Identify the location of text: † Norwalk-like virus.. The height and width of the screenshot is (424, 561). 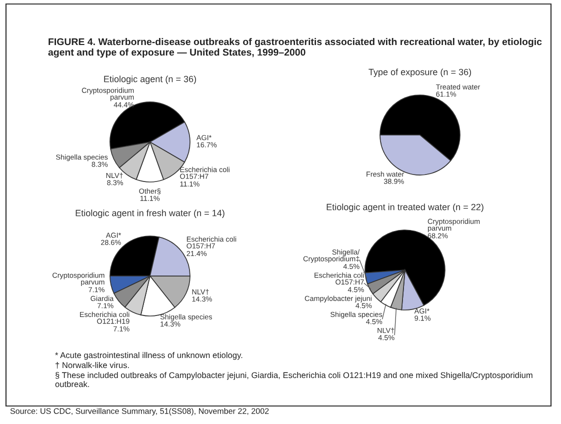
(92, 365).